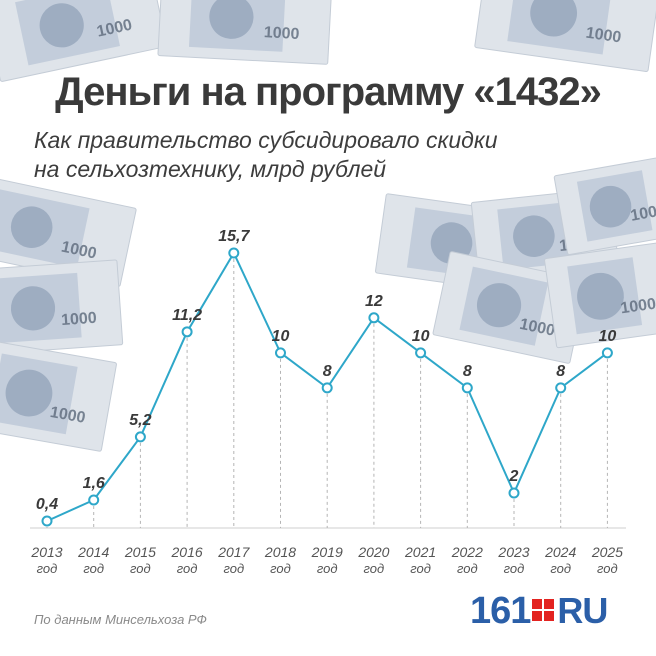 The height and width of the screenshot is (656, 656). Describe the element at coordinates (46, 552) in the screenshot. I see `x-tick-label: 2013` at that location.